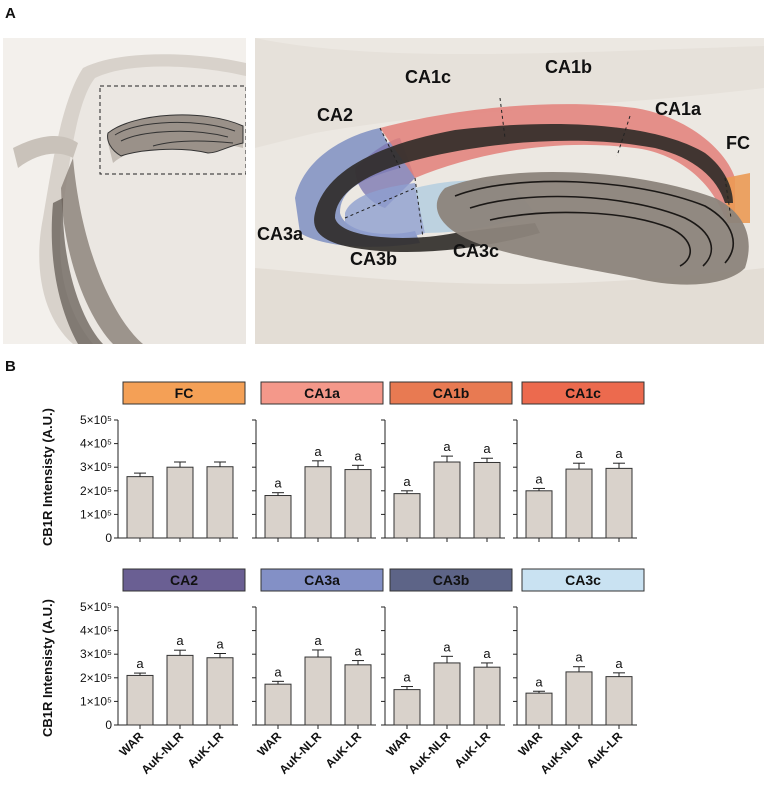  What do you see at coordinates (407, 707) in the screenshot?
I see `bar-ca3b-war` at bounding box center [407, 707].